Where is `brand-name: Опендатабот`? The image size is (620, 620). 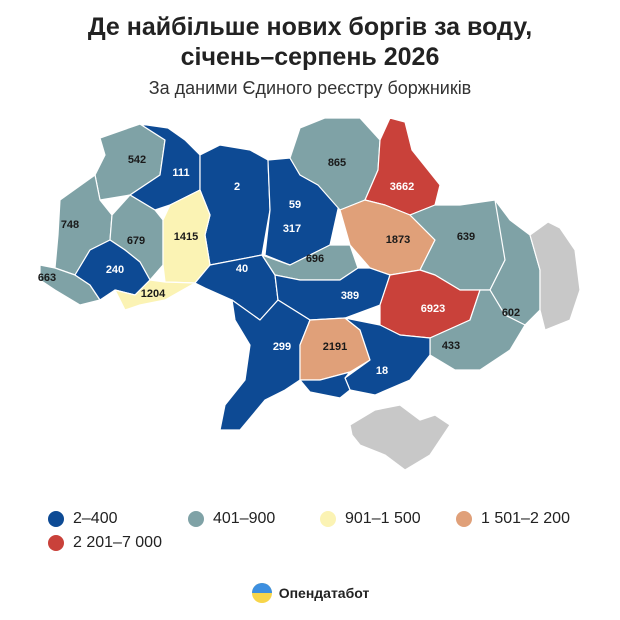 brand-name: Опендатабот is located at coordinates (324, 593).